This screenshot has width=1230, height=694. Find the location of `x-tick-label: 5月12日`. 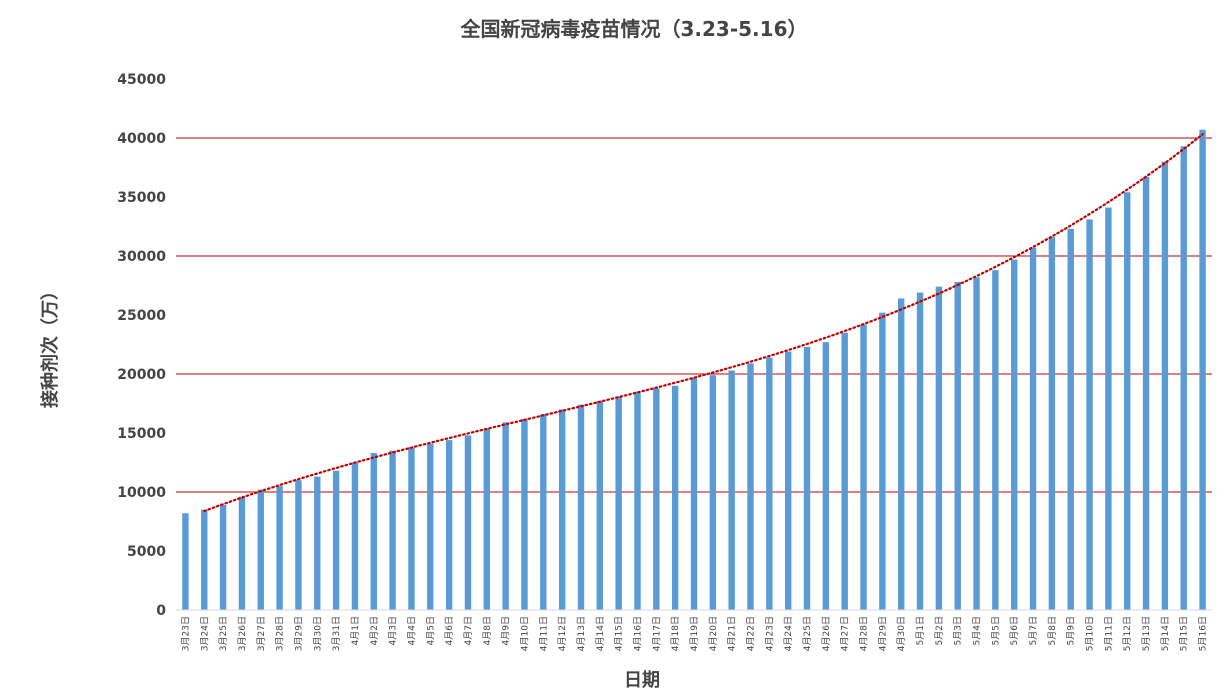

x-tick-label: 5月12日 is located at coordinates (1127, 633).